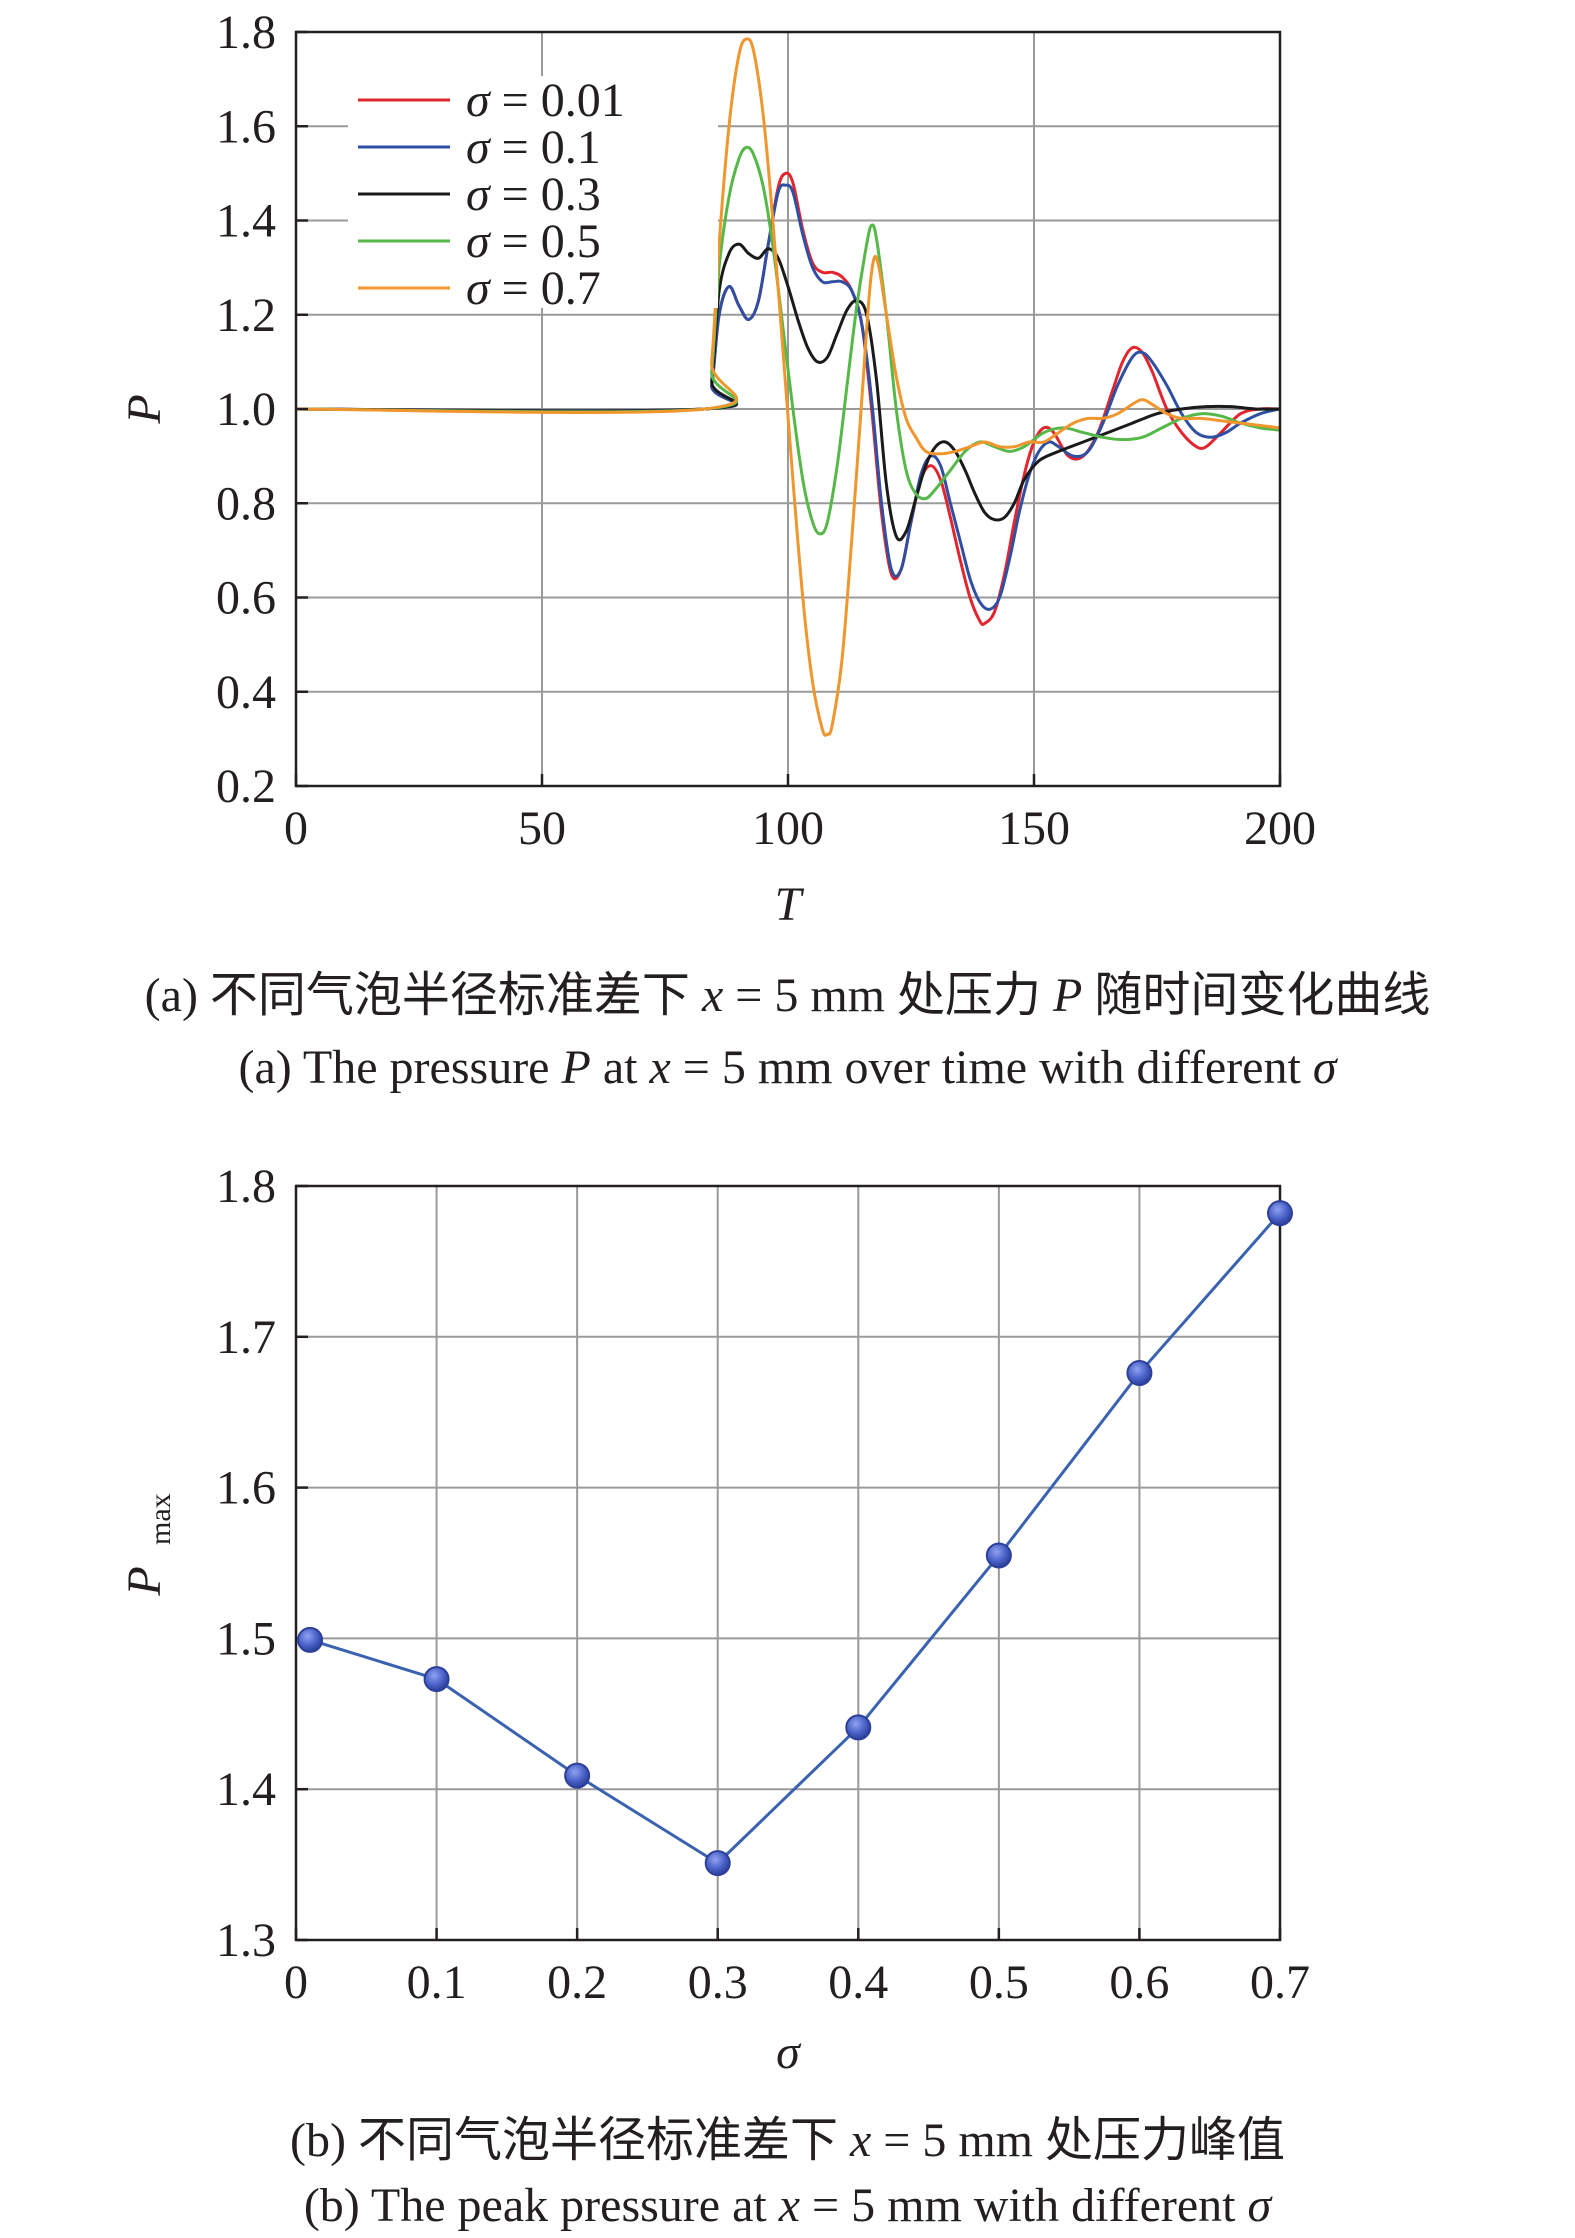 This screenshot has height=2238, width=1575. I want to click on y-tick-label: 1.5, so click(246, 1638).